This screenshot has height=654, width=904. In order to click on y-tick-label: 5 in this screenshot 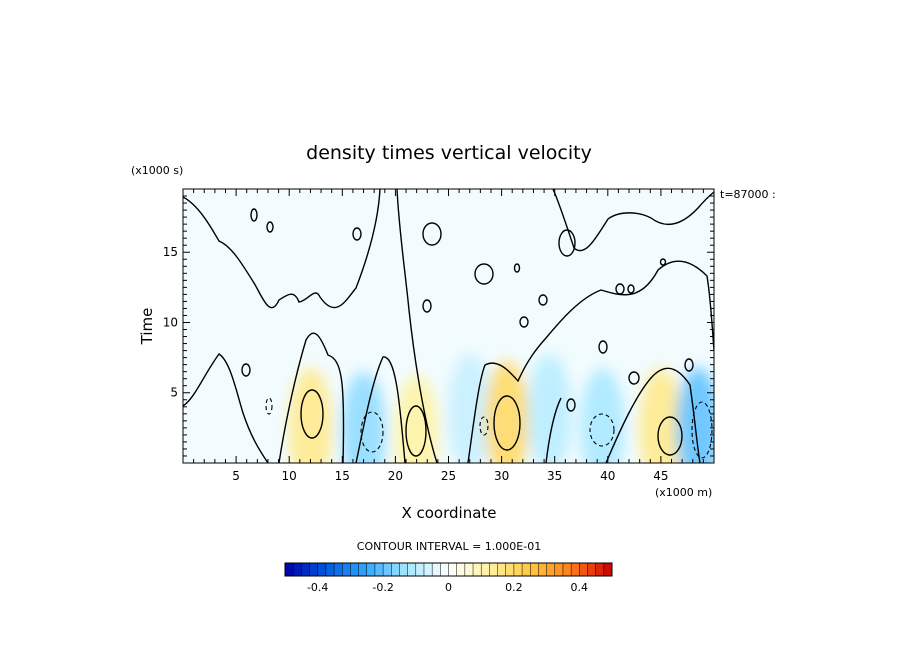, I will do `click(174, 393)`.